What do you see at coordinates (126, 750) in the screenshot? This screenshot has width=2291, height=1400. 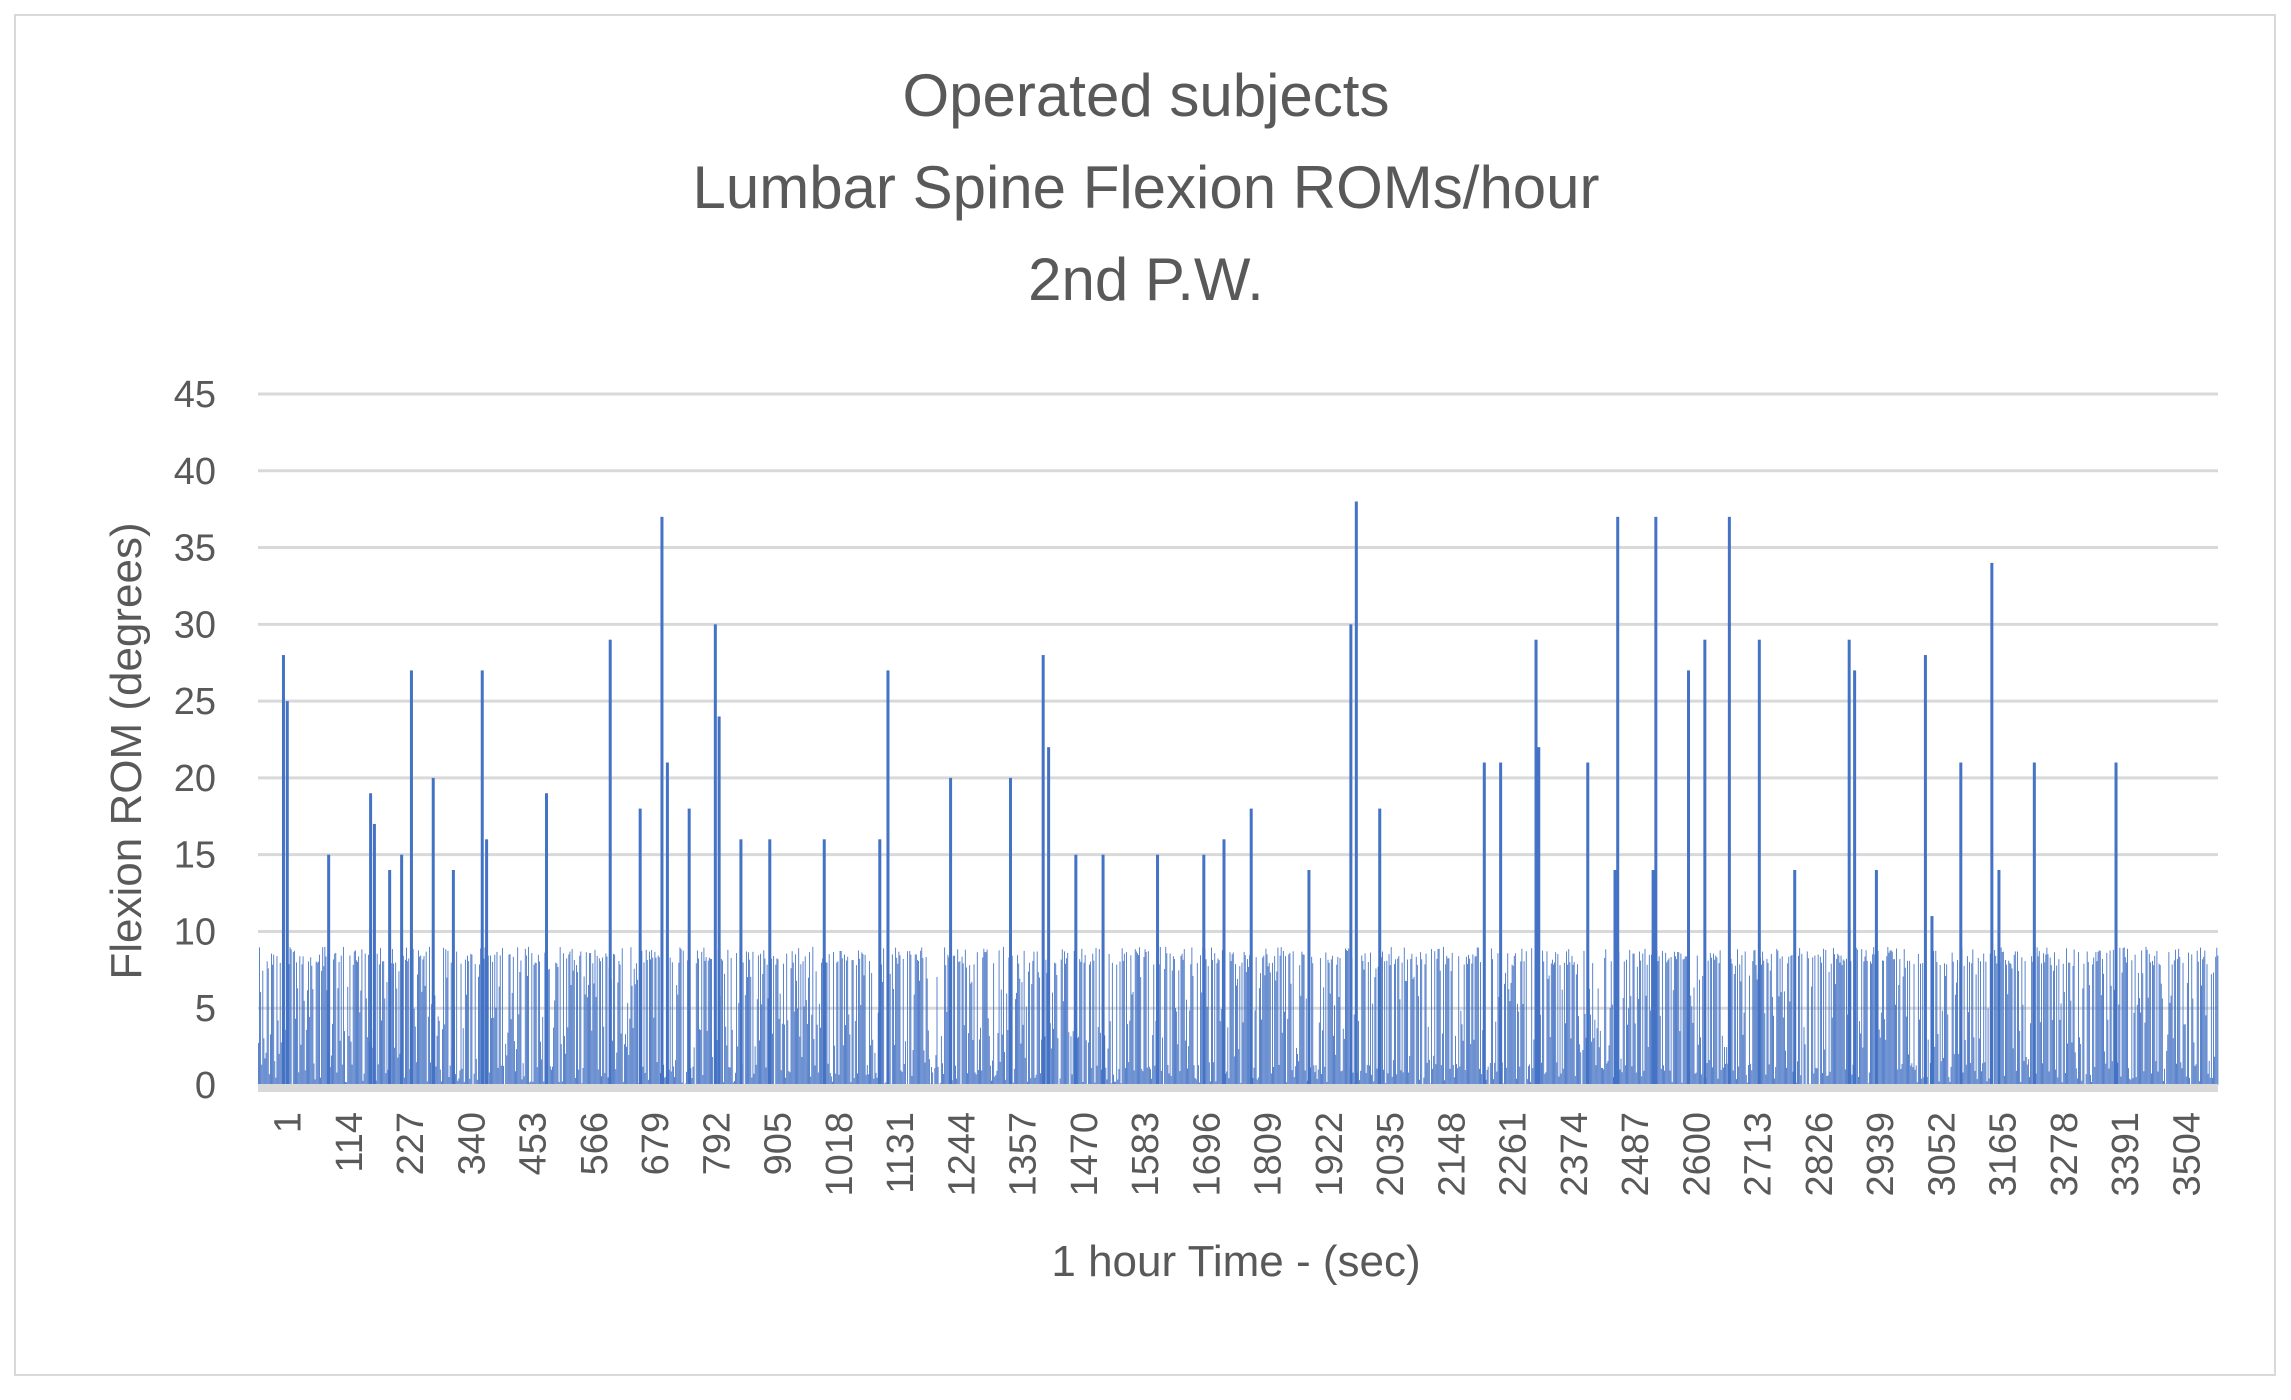 I see `y-axis-title: Flexion ROM (degrees)` at bounding box center [126, 750].